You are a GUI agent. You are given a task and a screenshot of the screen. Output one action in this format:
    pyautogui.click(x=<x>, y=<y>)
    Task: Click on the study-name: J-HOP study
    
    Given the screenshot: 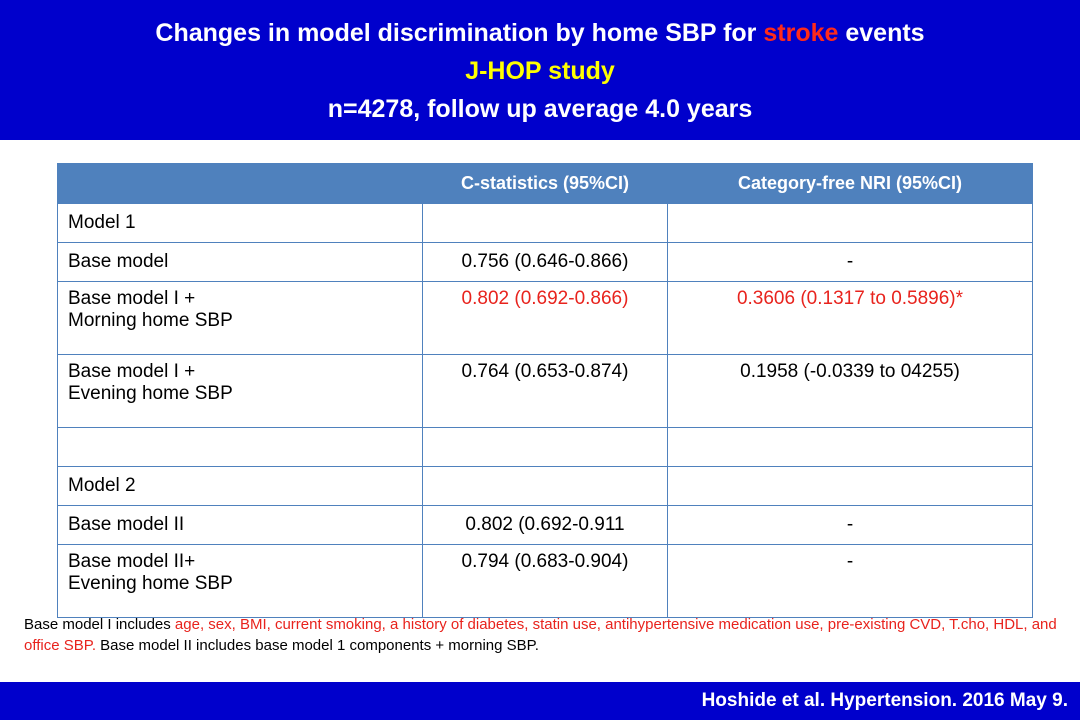 What is the action you would take?
    pyautogui.click(x=540, y=71)
    